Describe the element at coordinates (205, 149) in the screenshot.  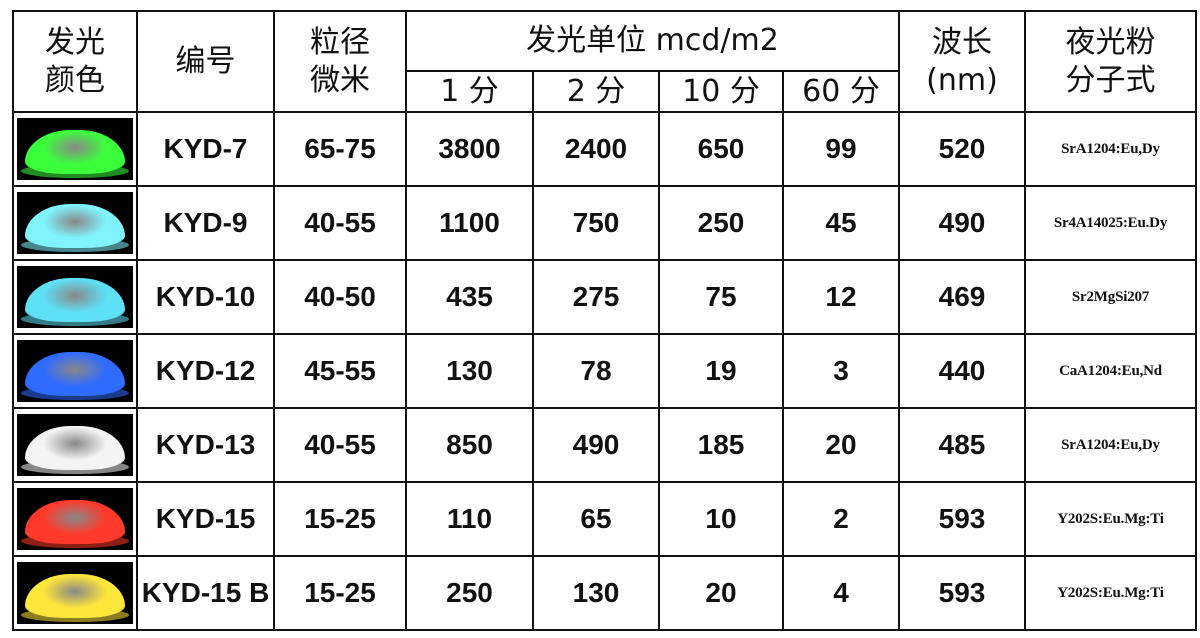
I see `product-code: KYD-7` at that location.